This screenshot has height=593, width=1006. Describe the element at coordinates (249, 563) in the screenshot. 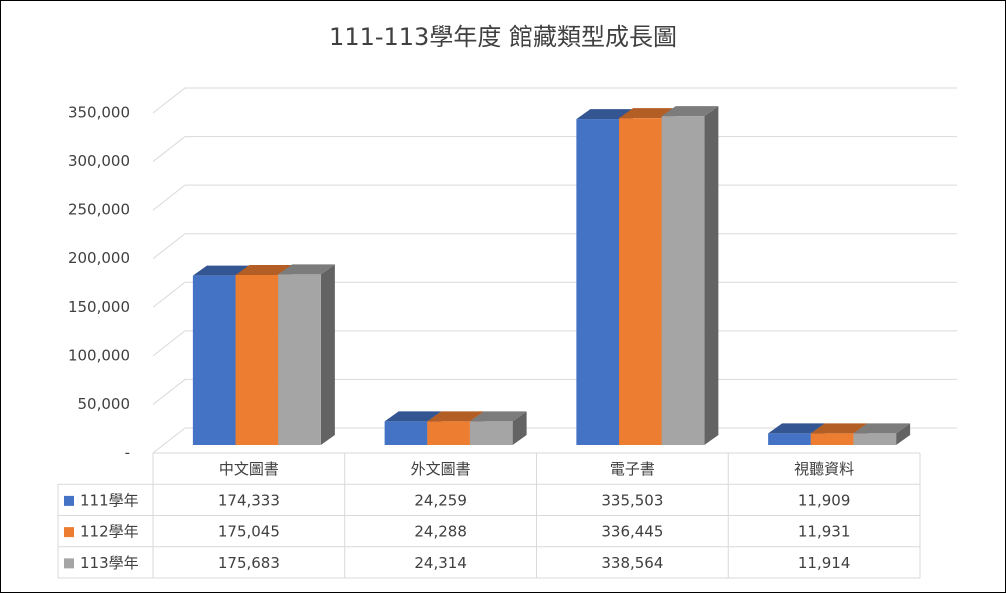

I see `table-cell: 175,683` at that location.